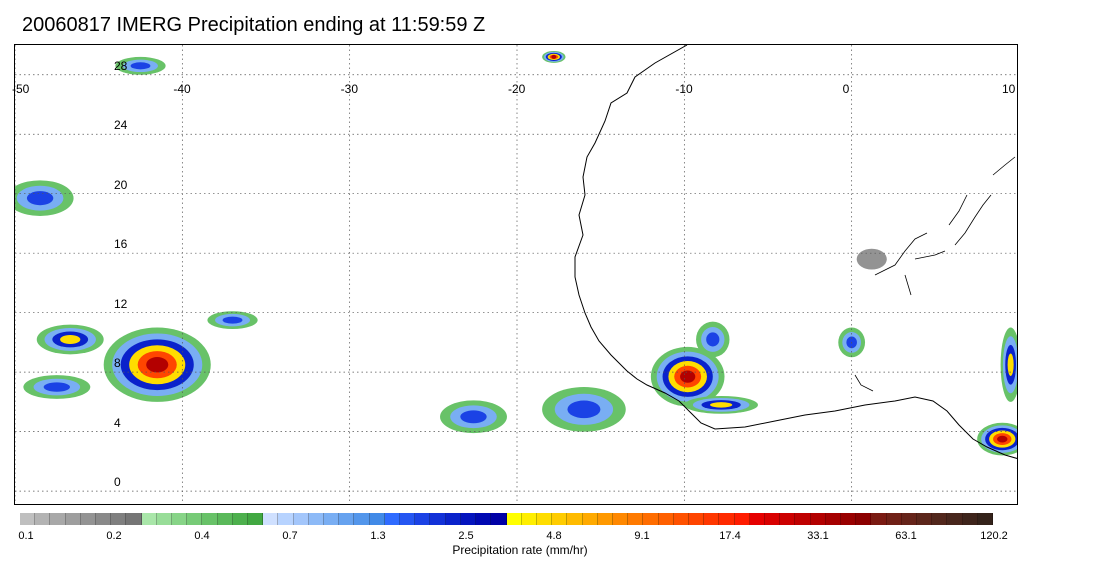  What do you see at coordinates (114, 536) in the screenshot?
I see `colorbar-tick: 0.2` at bounding box center [114, 536].